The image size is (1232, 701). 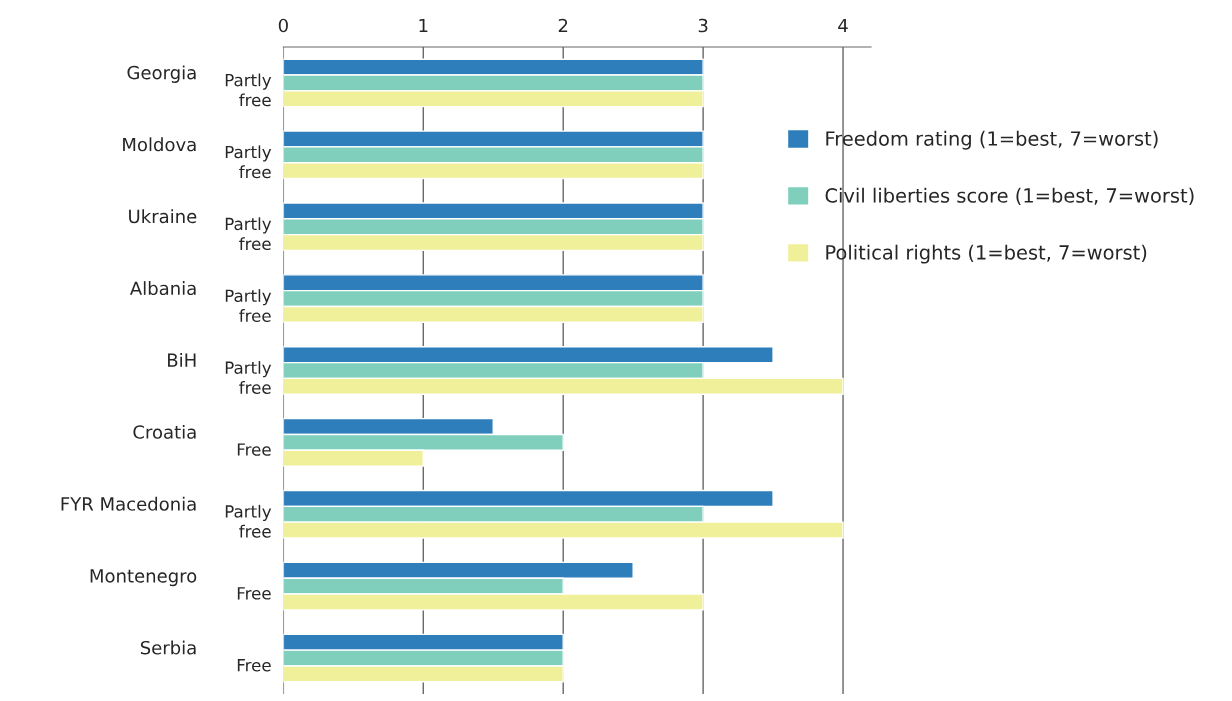 I want to click on legend-label: Freedom rating (1=best, 7=worst), so click(x=992, y=140).